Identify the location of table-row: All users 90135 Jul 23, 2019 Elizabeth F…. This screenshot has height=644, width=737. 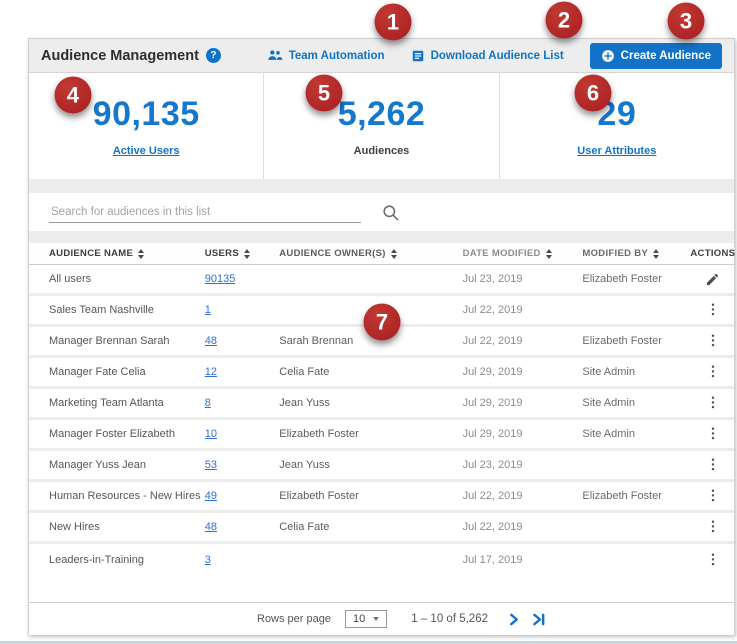
(381, 280).